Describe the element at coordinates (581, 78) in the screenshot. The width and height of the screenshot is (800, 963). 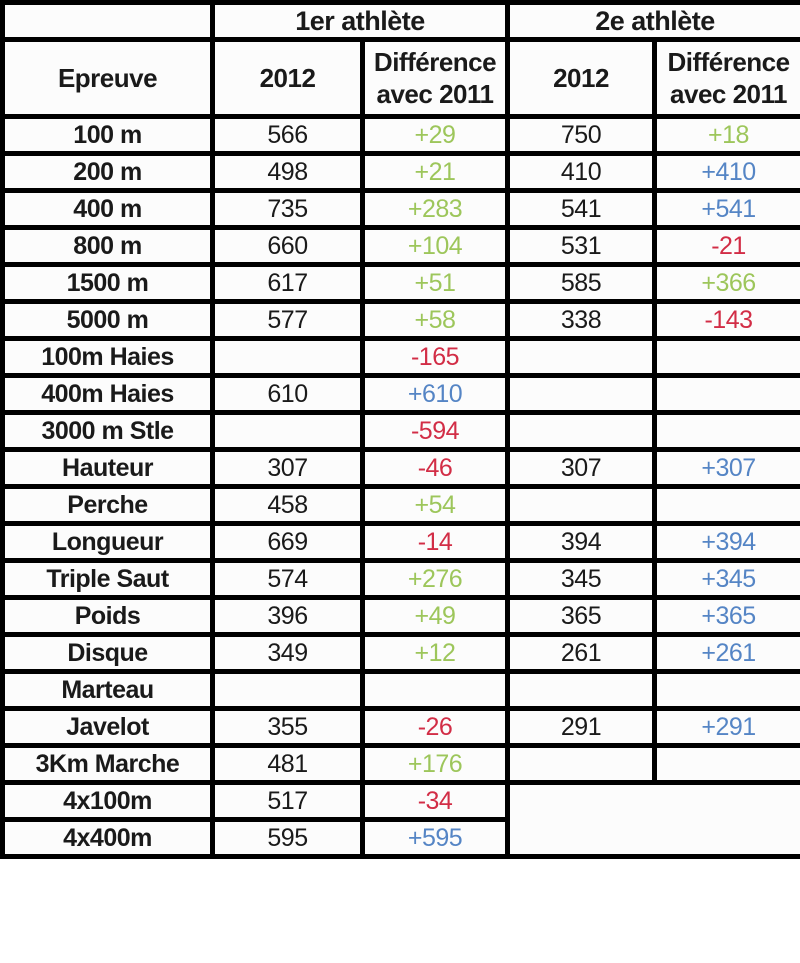
I see `athlete2-year-header: 2012` at that location.